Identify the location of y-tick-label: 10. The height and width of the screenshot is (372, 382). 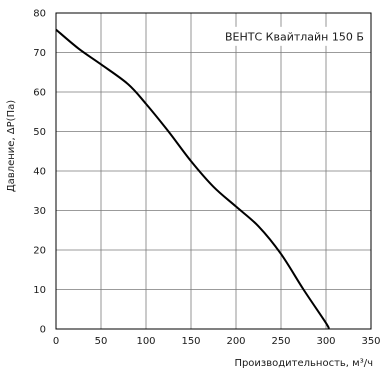
(39, 290).